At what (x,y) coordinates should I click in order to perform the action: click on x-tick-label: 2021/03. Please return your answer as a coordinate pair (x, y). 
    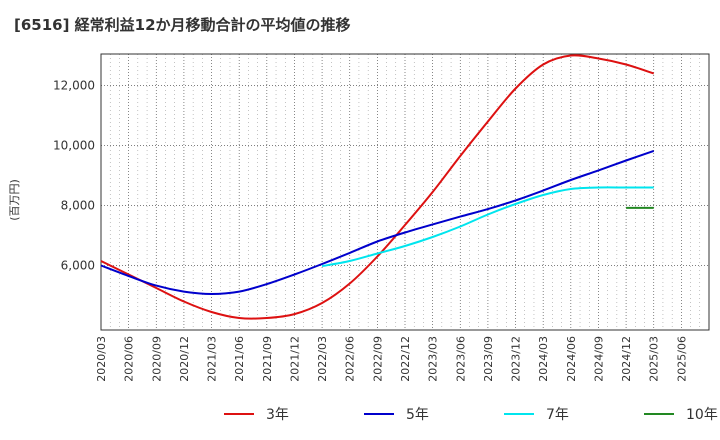
    Looking at the image, I should click on (212, 359).